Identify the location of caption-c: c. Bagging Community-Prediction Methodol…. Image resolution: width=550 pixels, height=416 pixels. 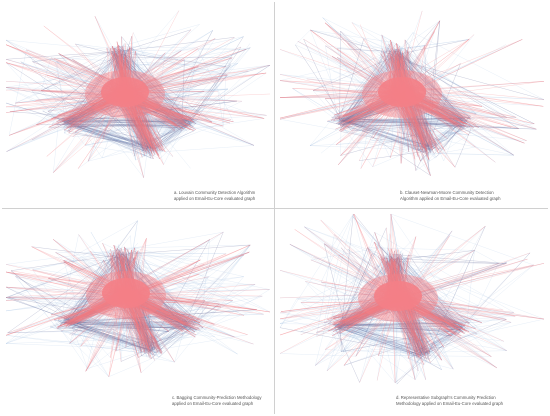
(217, 400).